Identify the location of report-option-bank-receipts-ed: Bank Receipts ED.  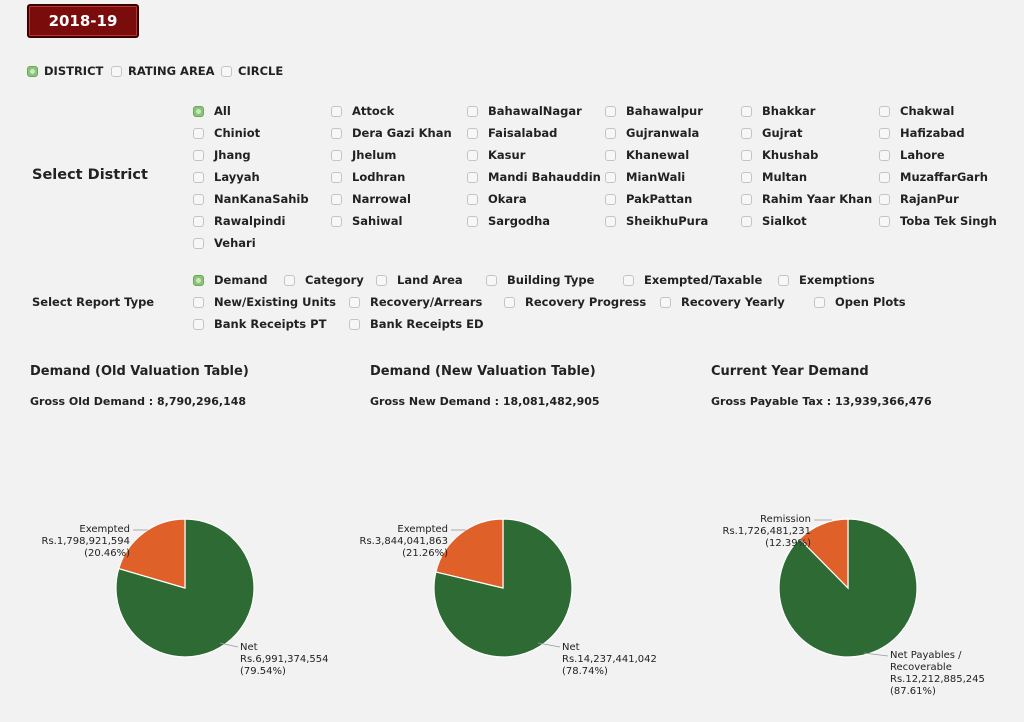
(416, 324).